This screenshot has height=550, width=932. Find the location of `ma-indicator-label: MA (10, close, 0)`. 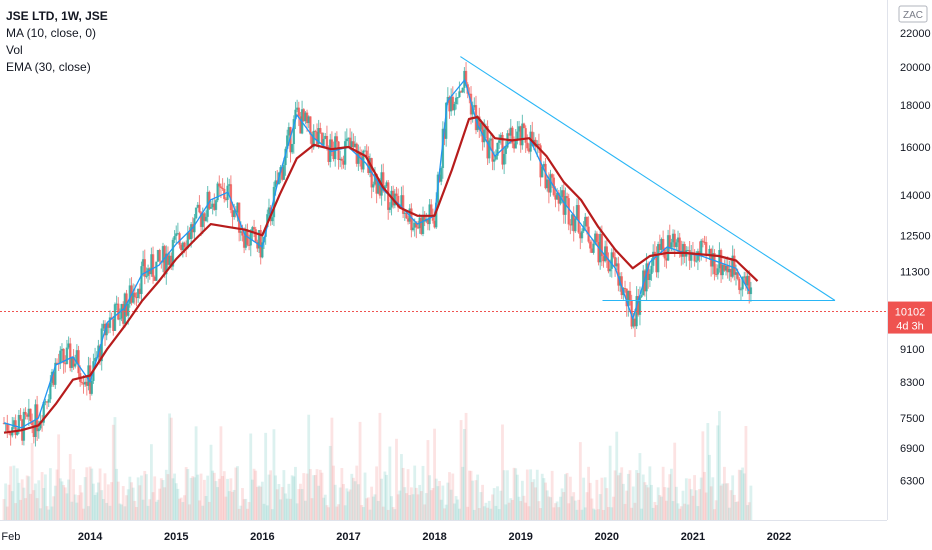

ma-indicator-label: MA (10, close, 0) is located at coordinates (51, 33).